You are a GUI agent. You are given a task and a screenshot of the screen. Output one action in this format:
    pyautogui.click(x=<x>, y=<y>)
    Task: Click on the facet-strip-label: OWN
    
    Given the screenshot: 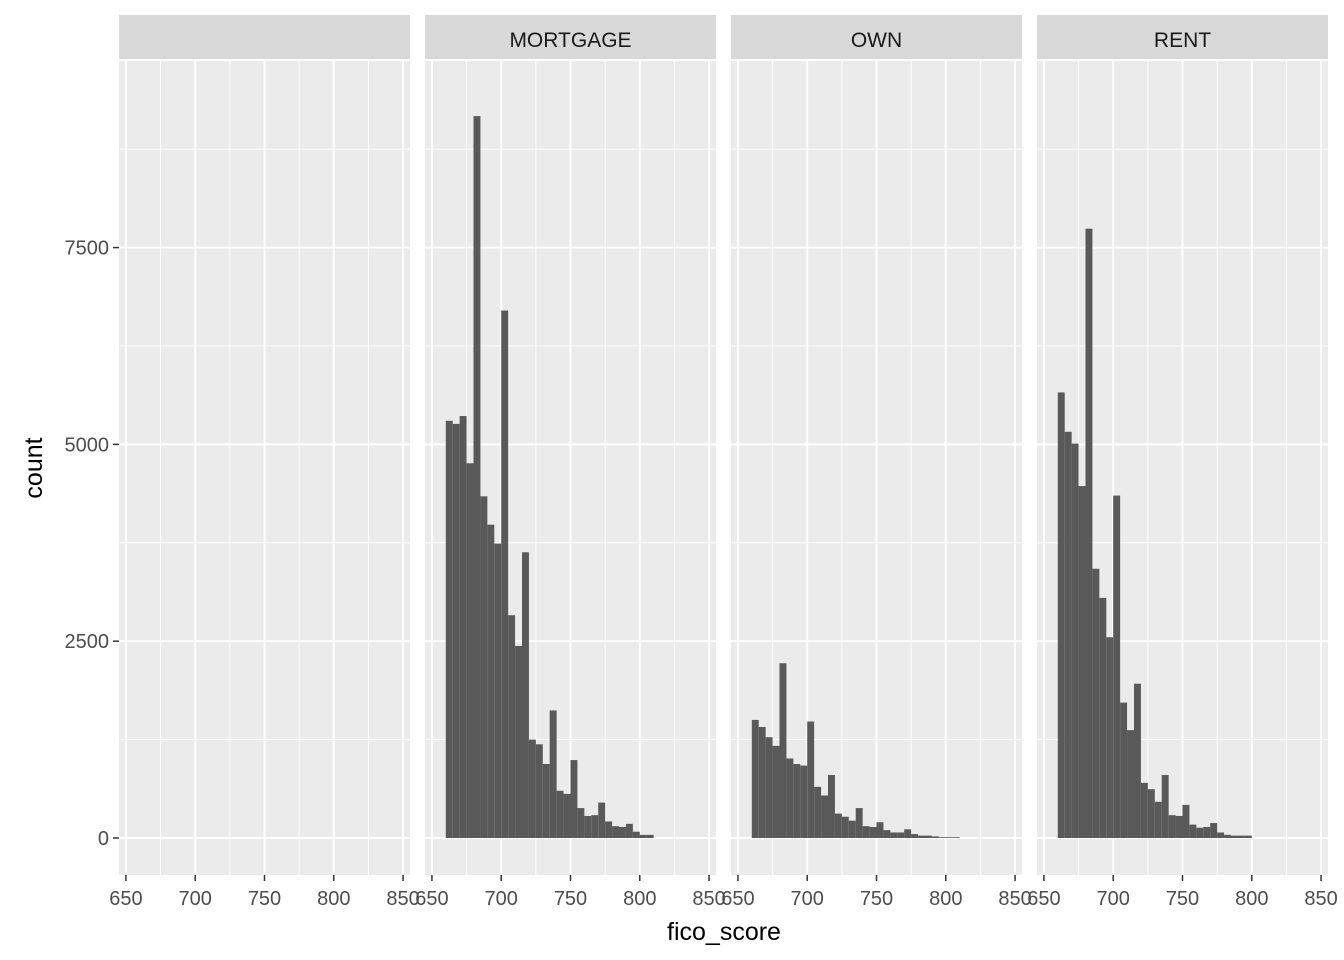 What is the action you would take?
    pyautogui.click(x=876, y=40)
    